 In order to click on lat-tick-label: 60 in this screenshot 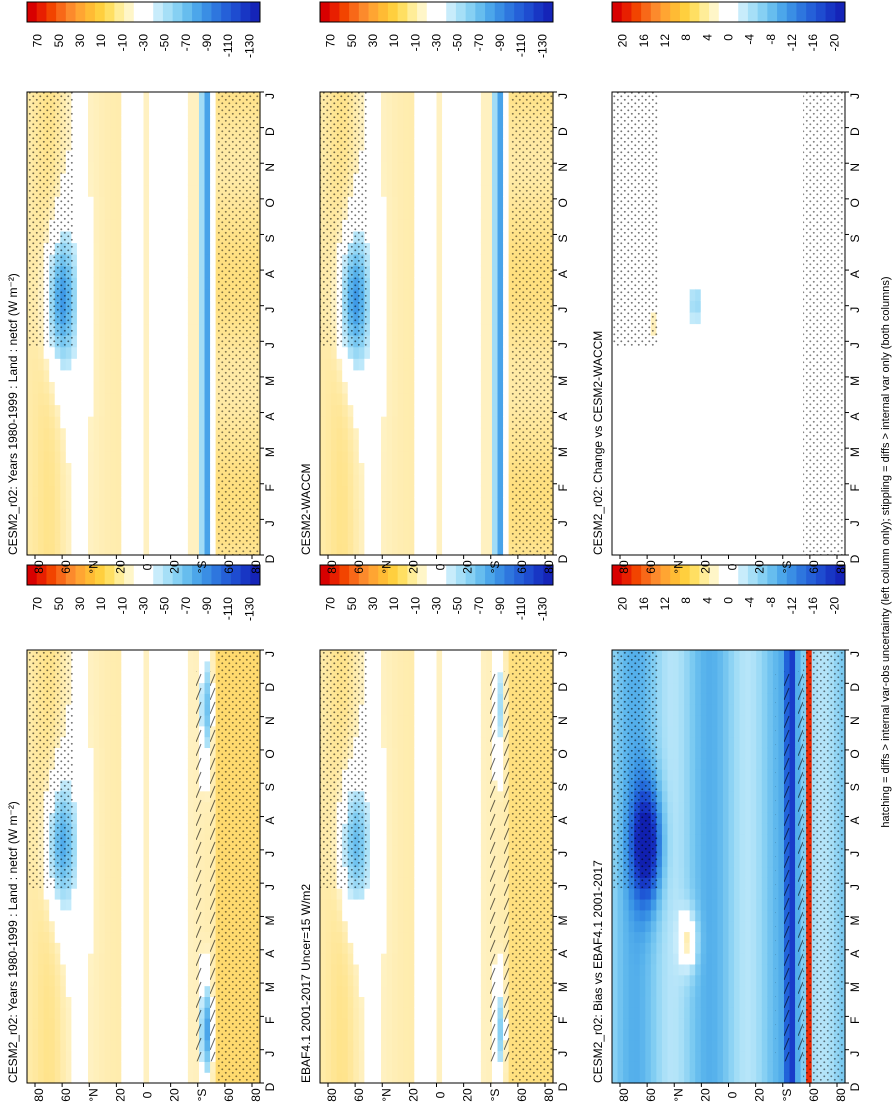, I will do `click(229, 567)`.